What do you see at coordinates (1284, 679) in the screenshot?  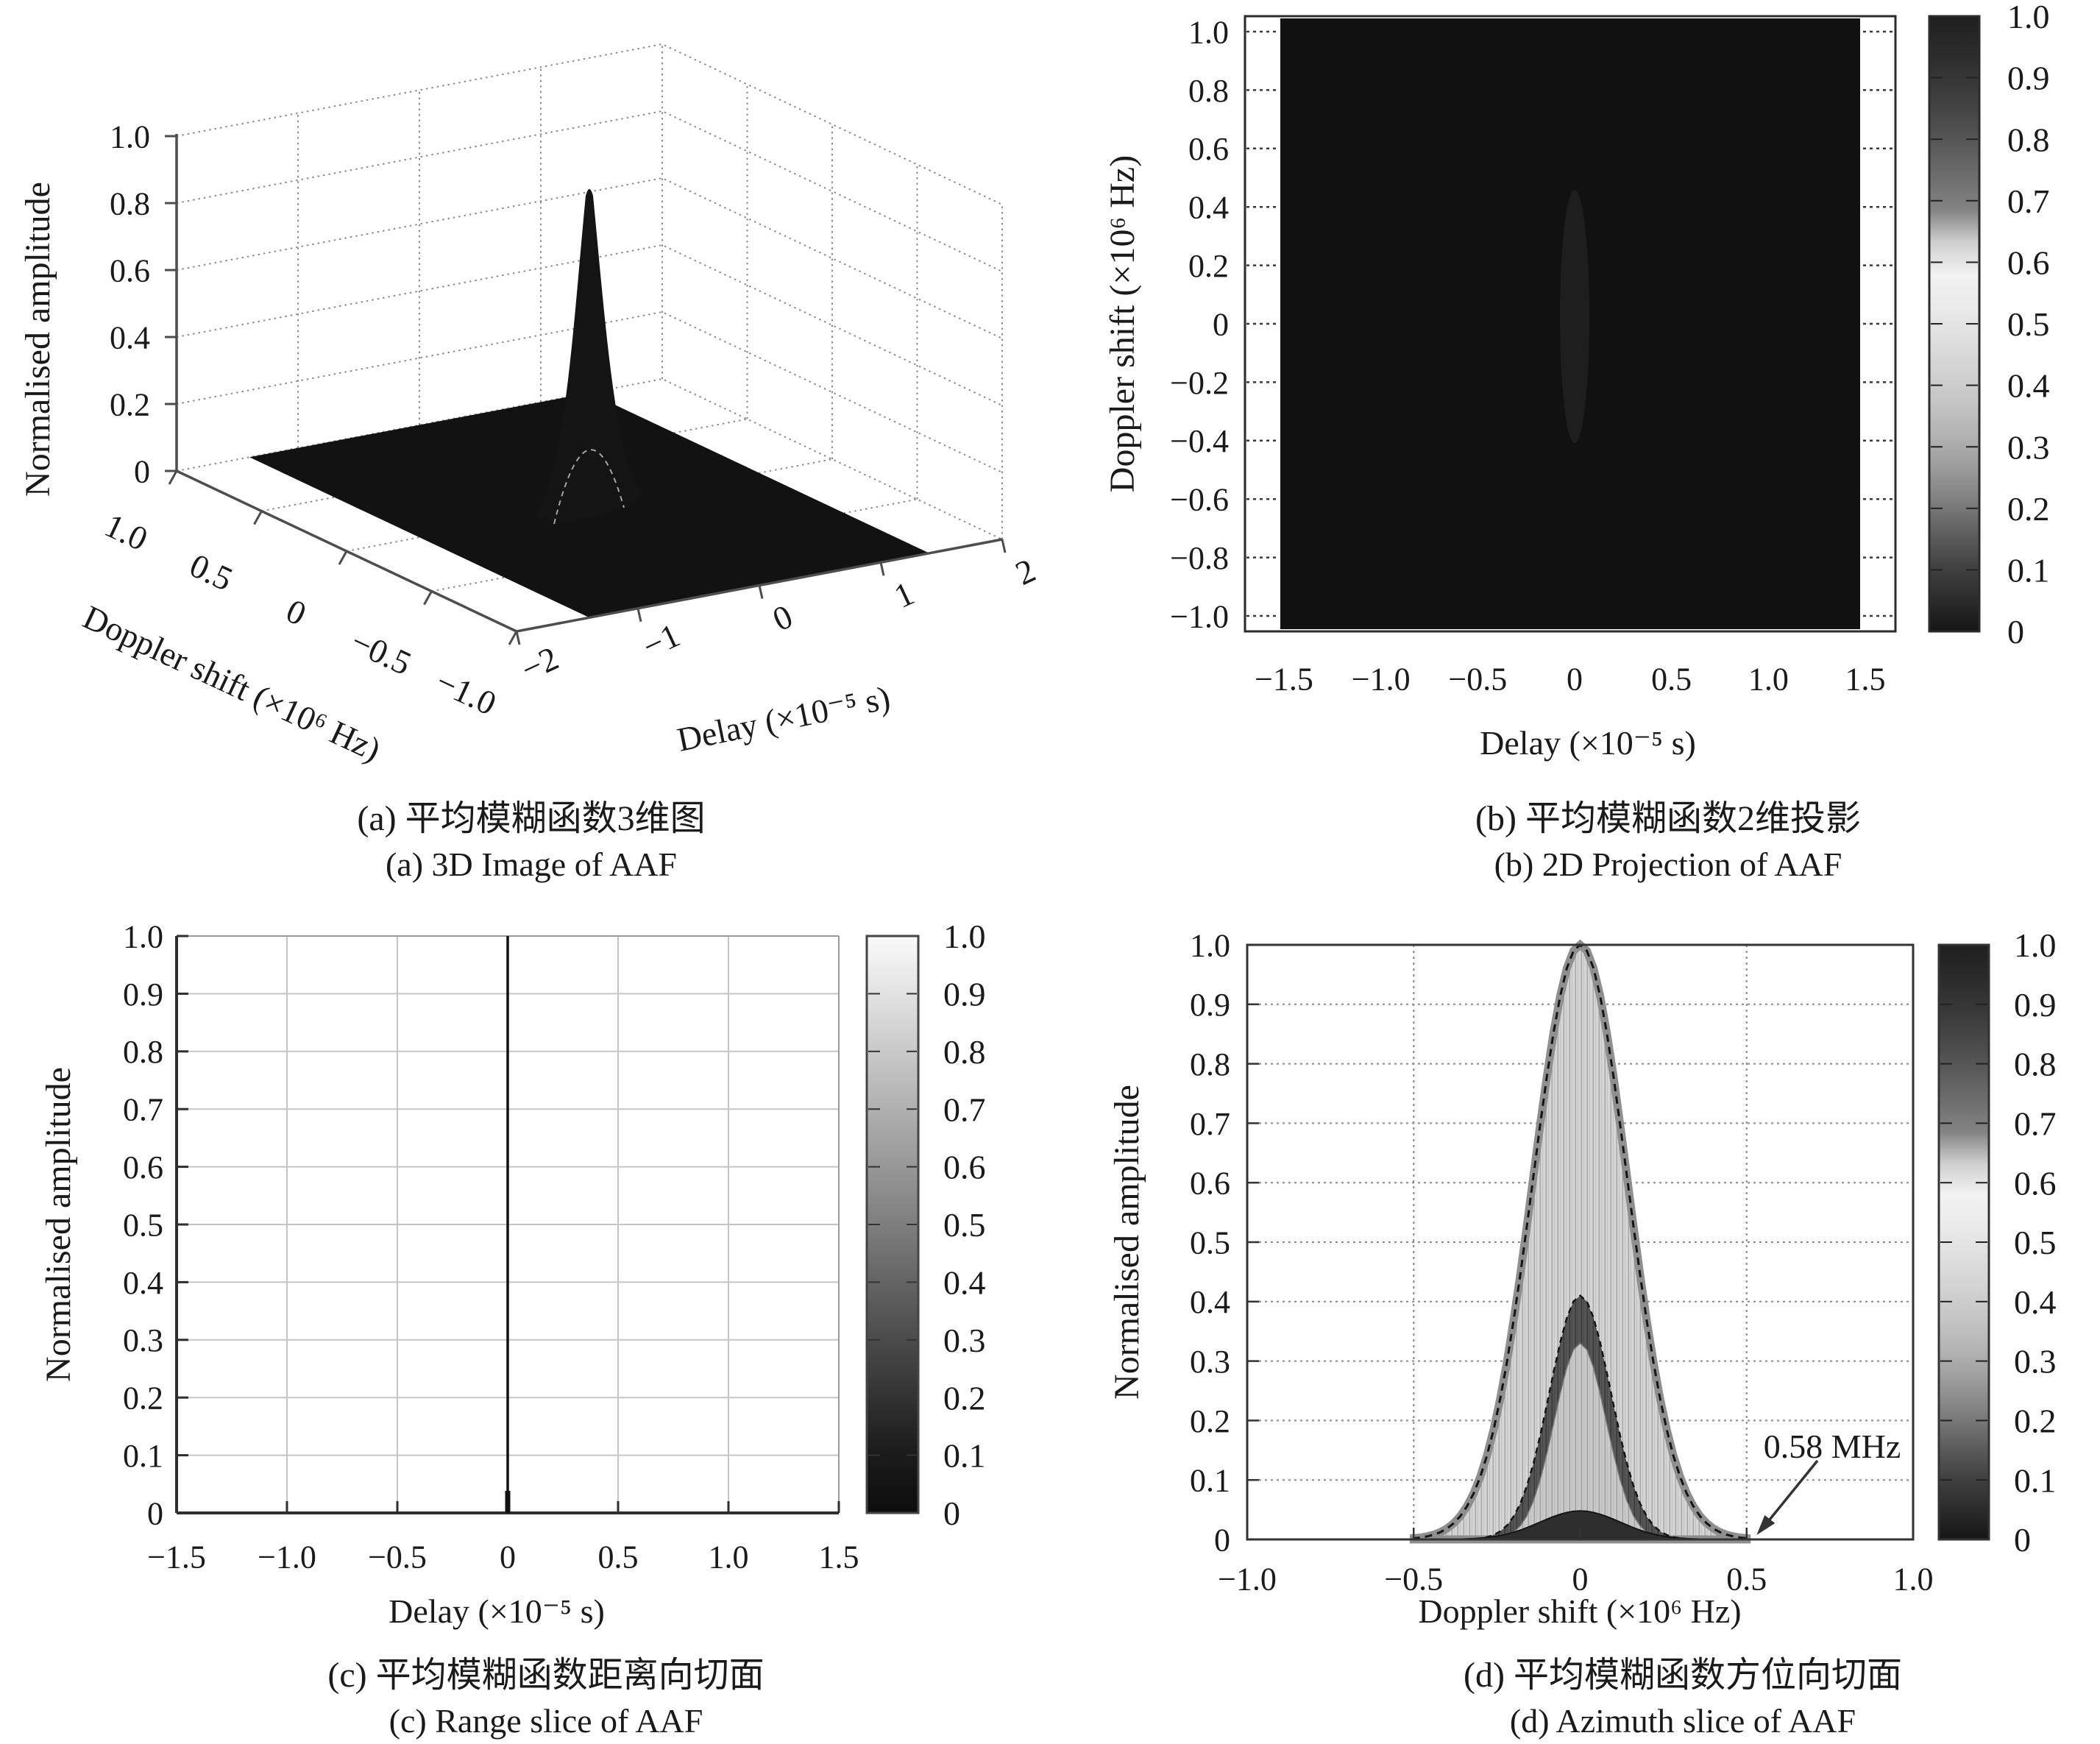 I see `tick-label: −1.5` at bounding box center [1284, 679].